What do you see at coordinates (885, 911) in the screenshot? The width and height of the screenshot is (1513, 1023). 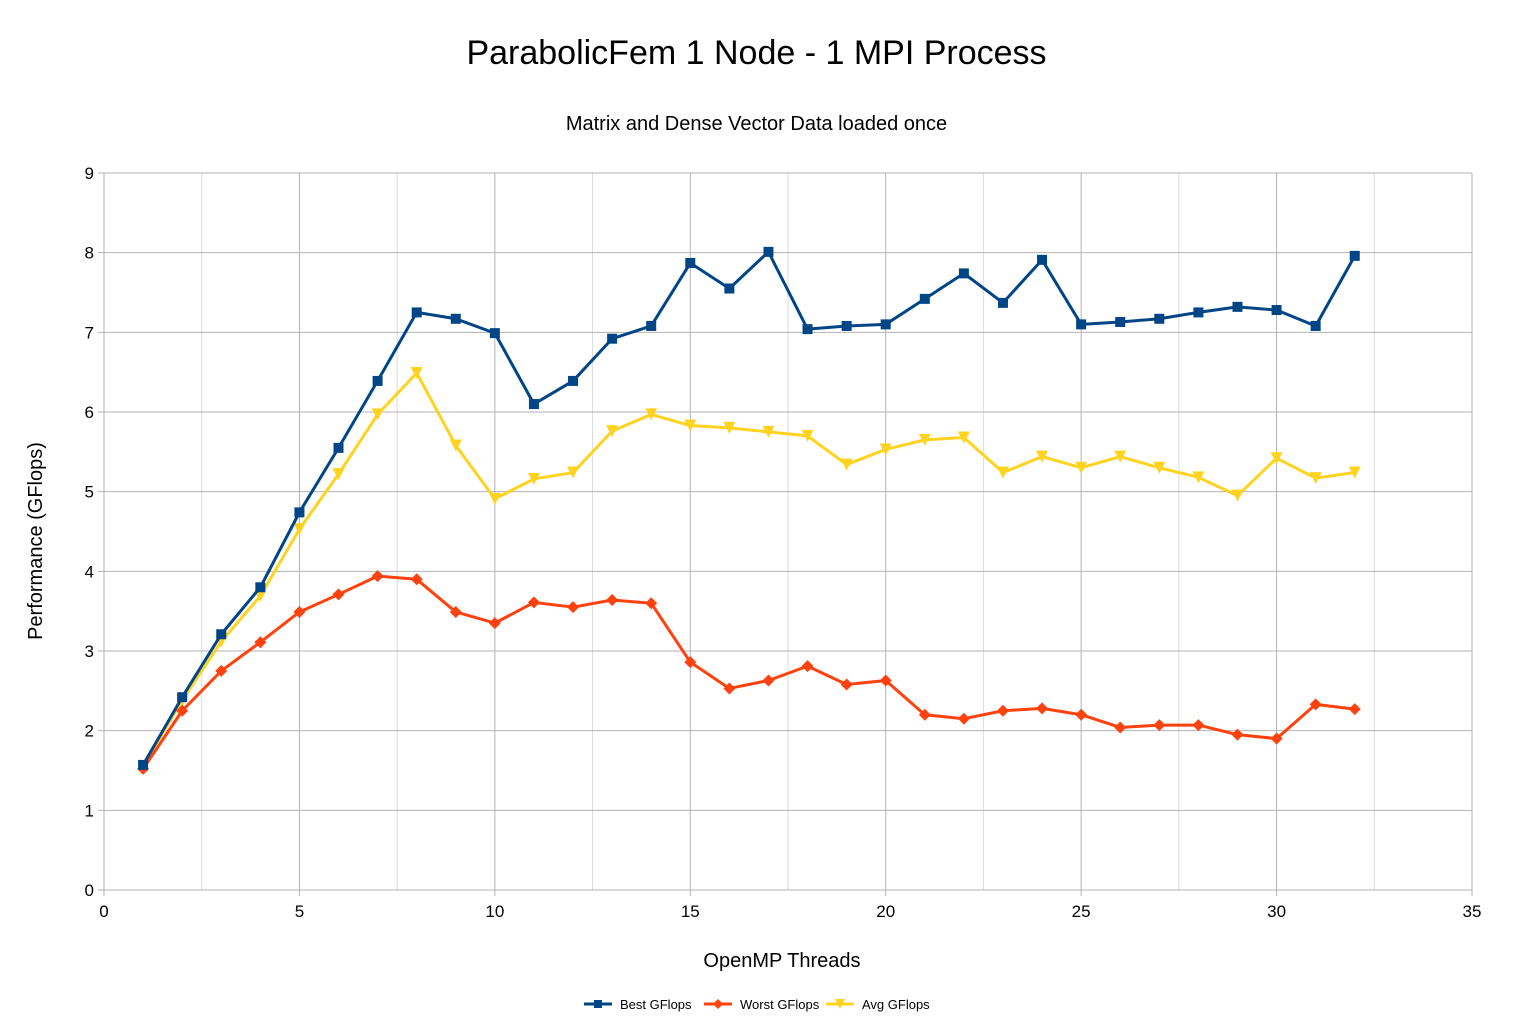 I see `x-tick-label: 20` at bounding box center [885, 911].